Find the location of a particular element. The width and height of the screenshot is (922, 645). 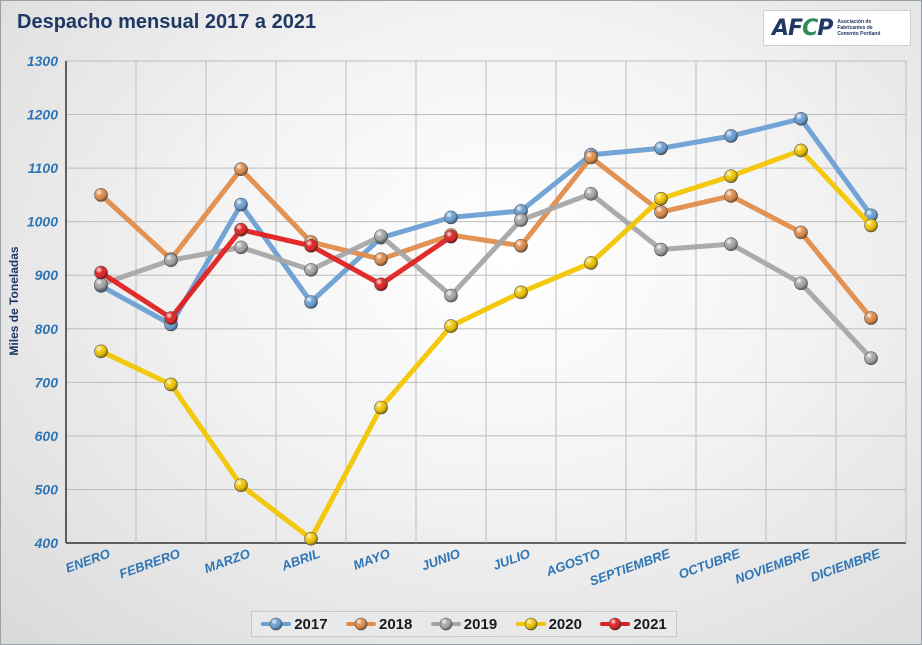

y-tick-label: 900 is located at coordinates (47, 275).